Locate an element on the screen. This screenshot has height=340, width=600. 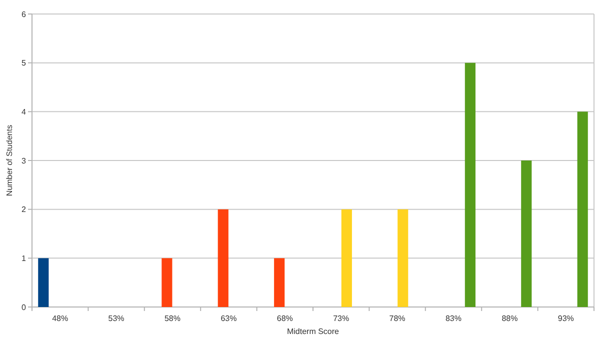
y-tick-label: 3 is located at coordinates (24, 161).